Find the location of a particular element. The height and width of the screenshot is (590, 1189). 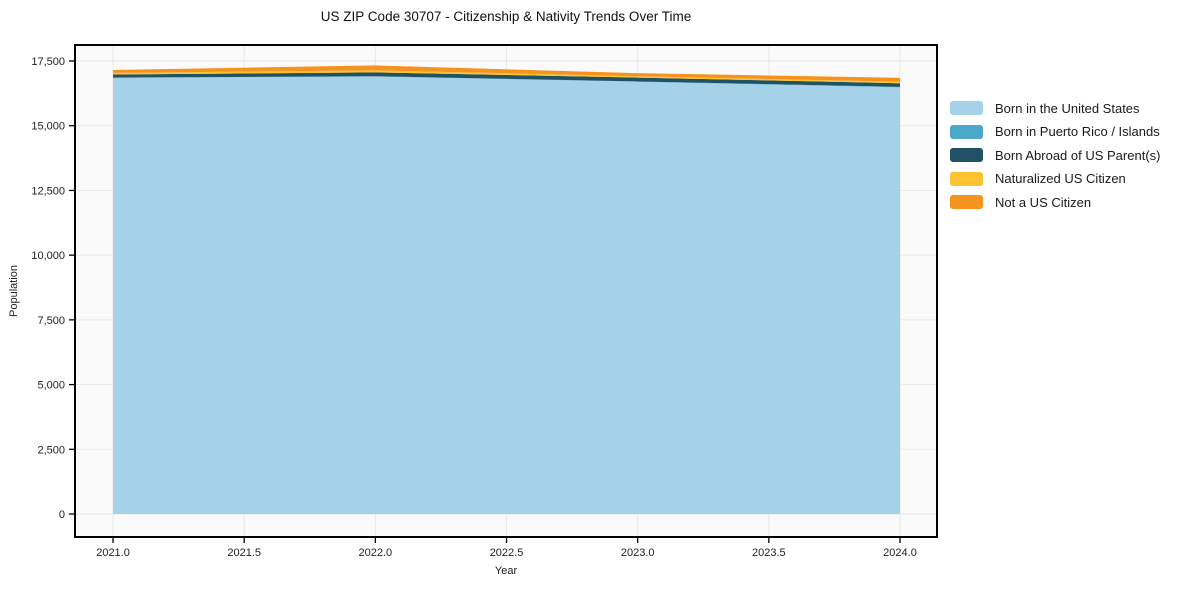

y-tick-label: 15,000 is located at coordinates (48, 127).